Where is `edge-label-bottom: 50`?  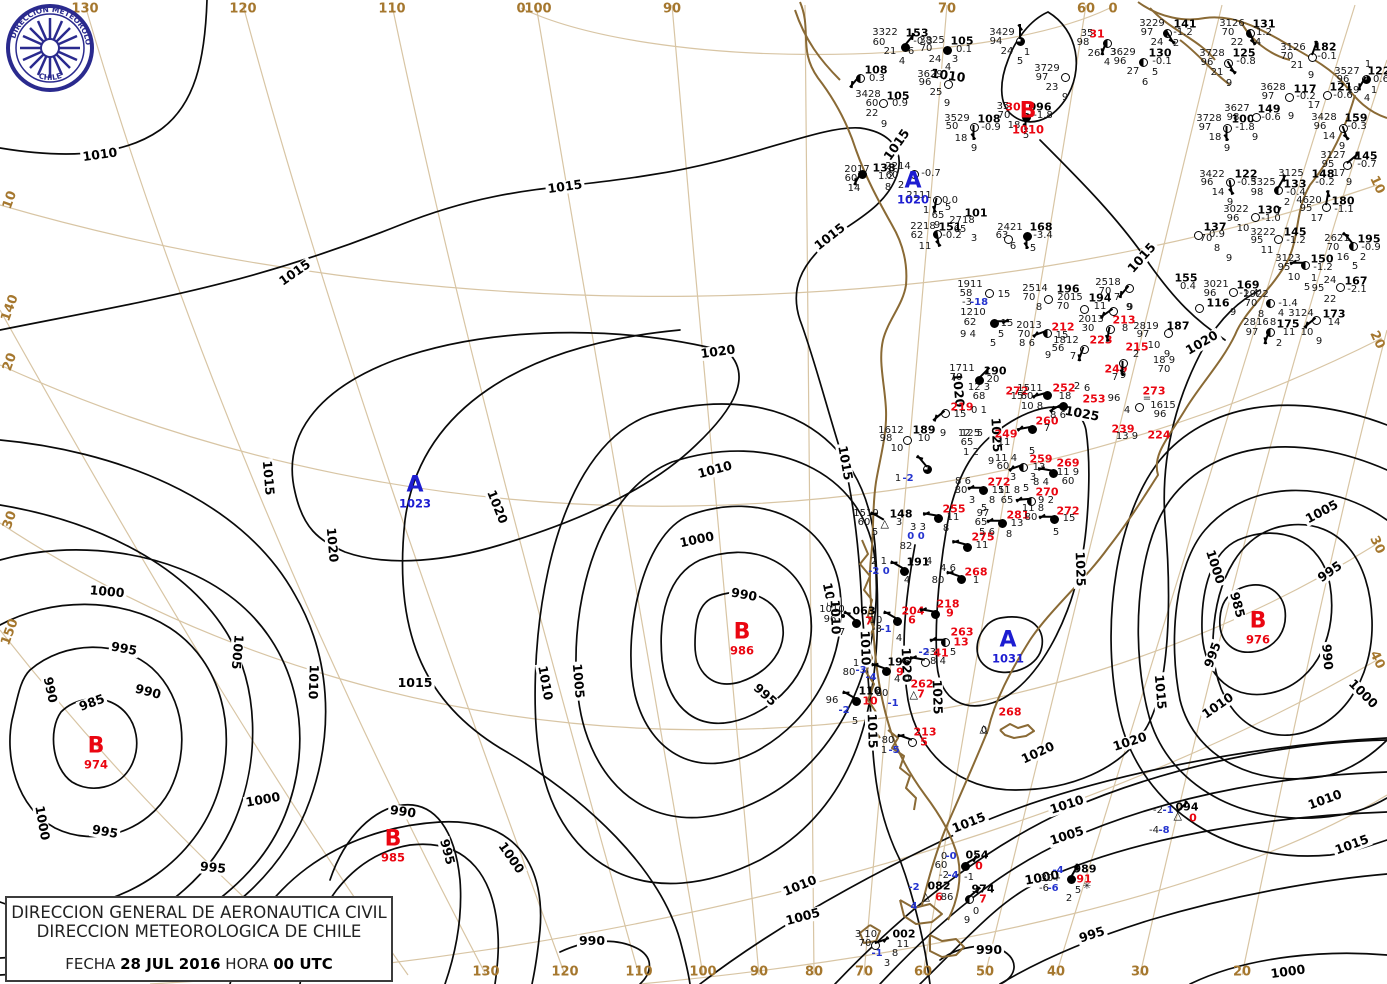 edge-label-bottom: 50 is located at coordinates (985, 972).